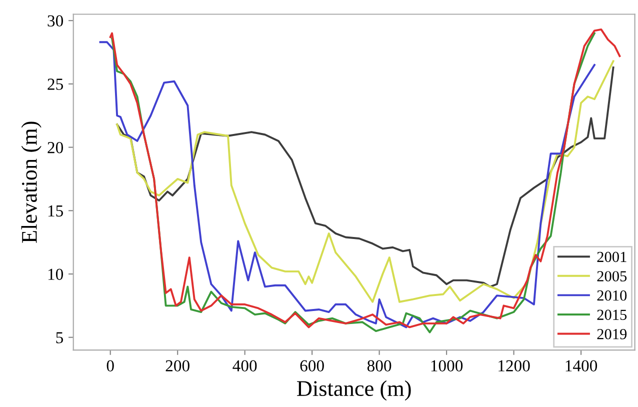 The height and width of the screenshot is (407, 638). Describe the element at coordinates (55, 211) in the screenshot. I see `y-tick-label: 15` at that location.